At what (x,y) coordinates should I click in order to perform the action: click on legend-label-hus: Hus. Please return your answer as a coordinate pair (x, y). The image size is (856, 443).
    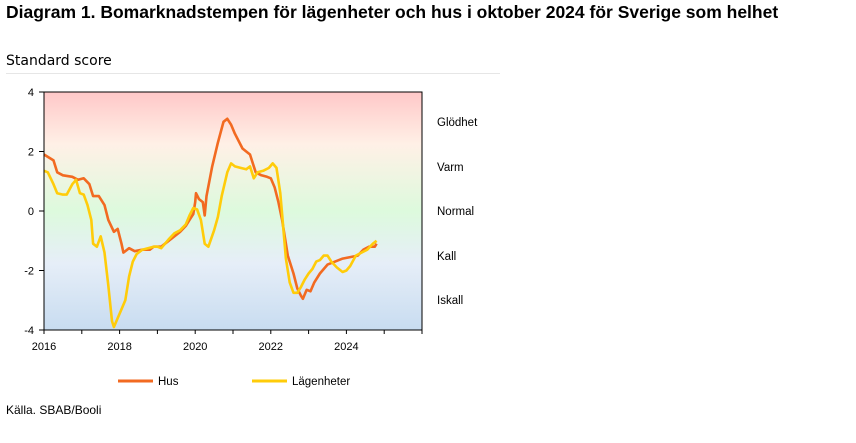
    Looking at the image, I should click on (168, 382).